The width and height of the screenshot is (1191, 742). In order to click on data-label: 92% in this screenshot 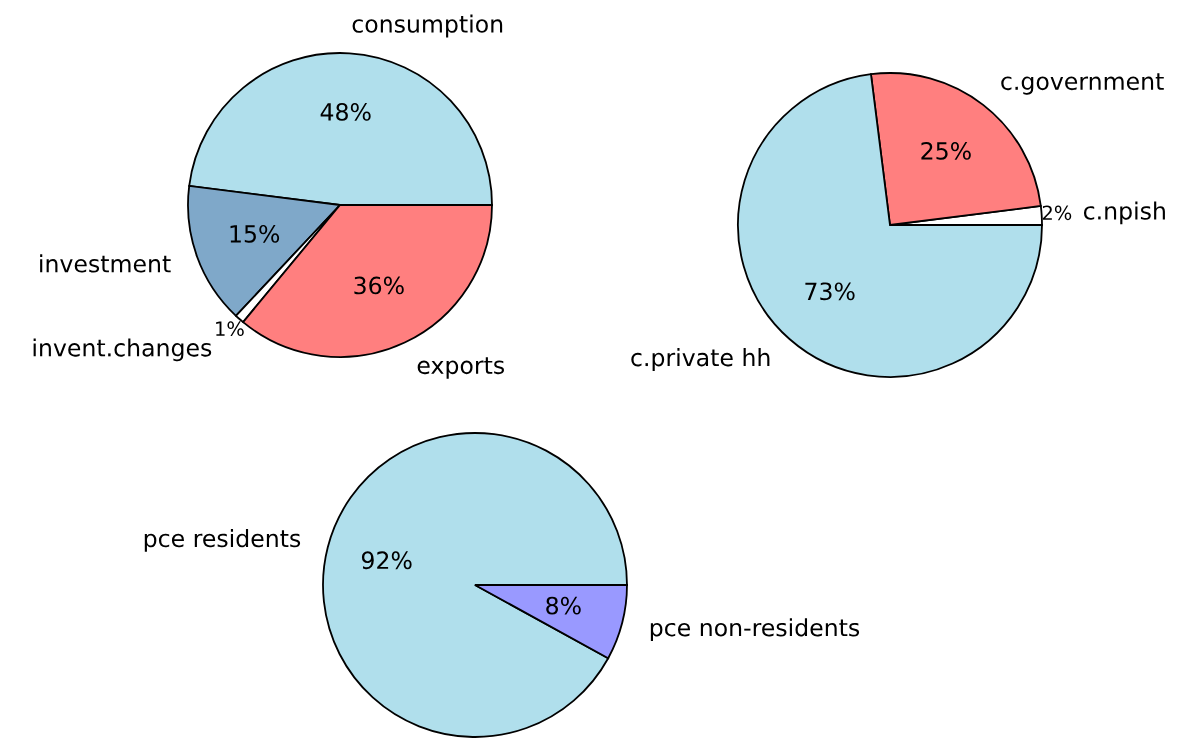, I will do `click(386, 560)`.